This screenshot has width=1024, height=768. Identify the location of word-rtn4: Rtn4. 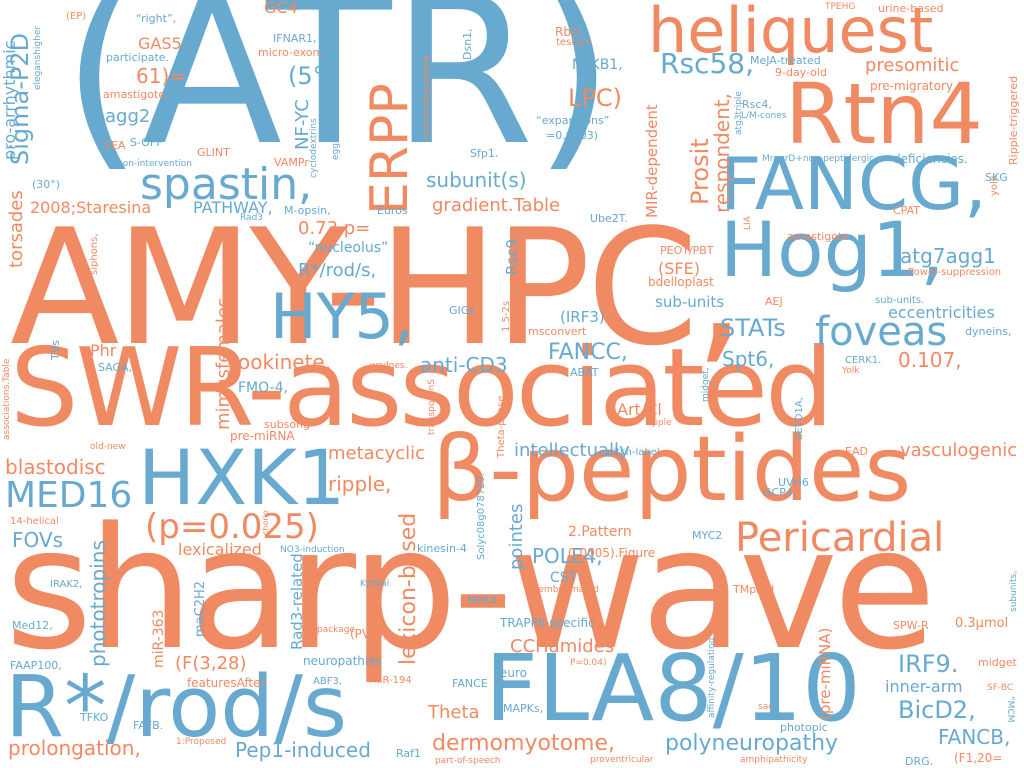
(884, 114).